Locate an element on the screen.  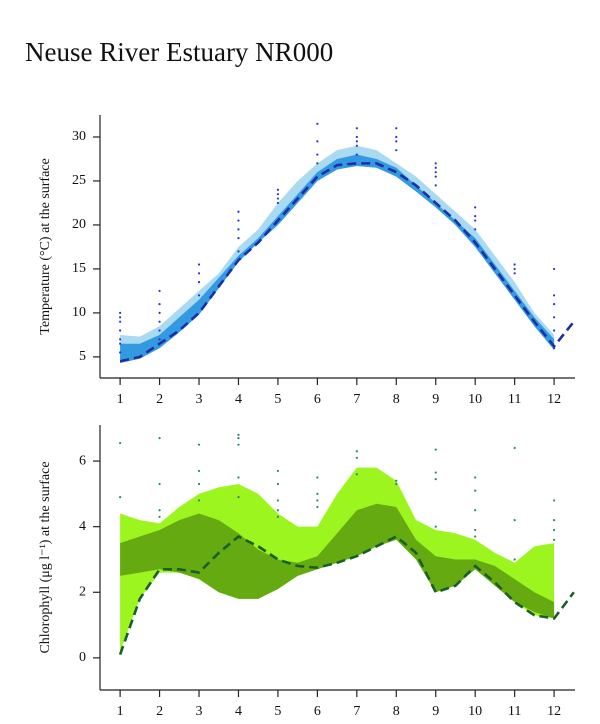
line is located at coordinates (346, 595).